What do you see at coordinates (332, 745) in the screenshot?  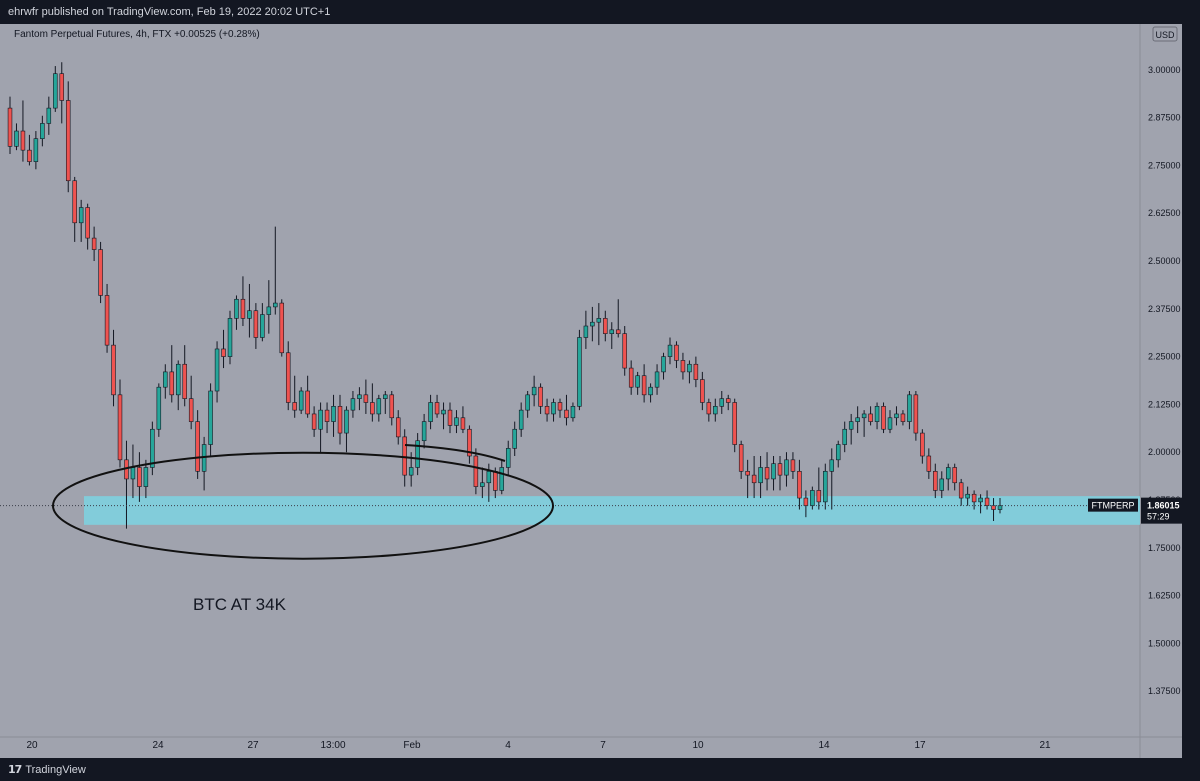 I see `x-tick-label: 13:00` at bounding box center [332, 745].